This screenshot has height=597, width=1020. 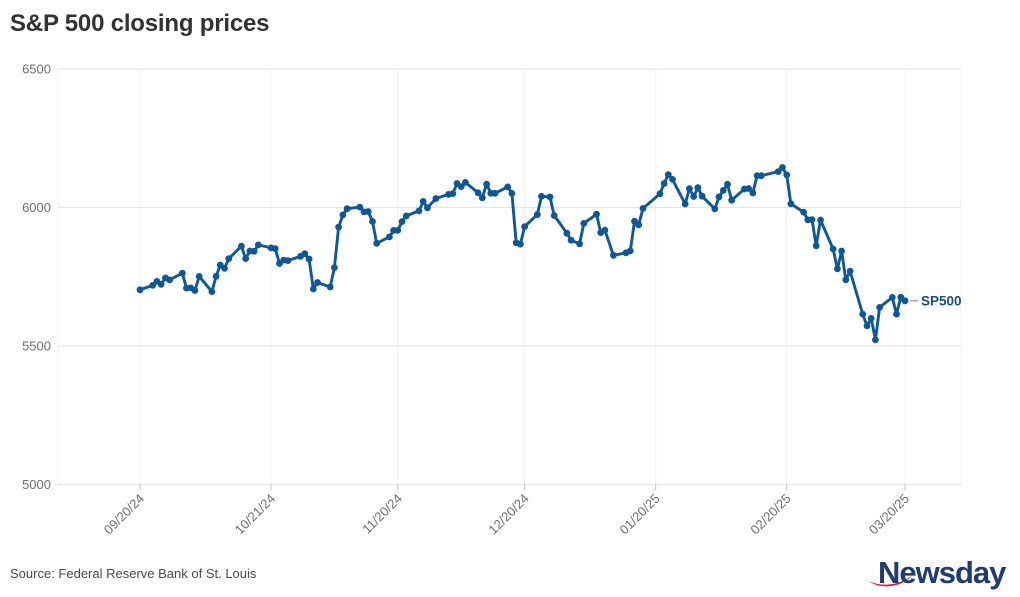 I want to click on y-axis-tick-label: 6000, so click(x=36, y=207).